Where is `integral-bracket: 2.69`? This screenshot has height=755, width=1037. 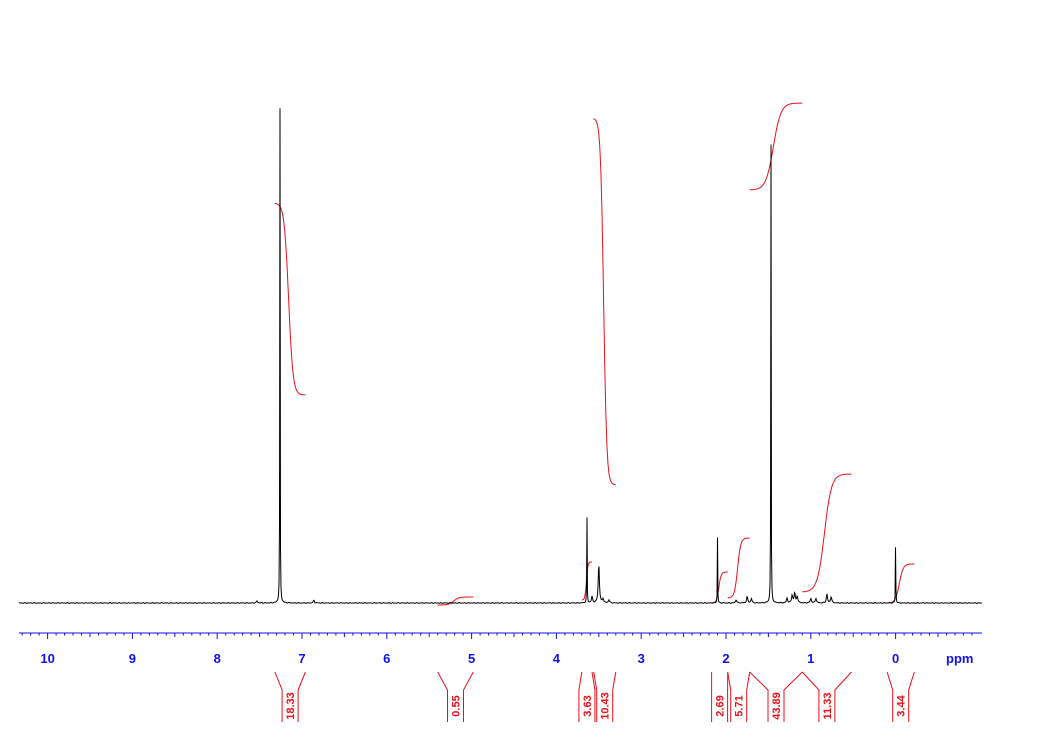 integral-bracket: 2.69 is located at coordinates (720, 696).